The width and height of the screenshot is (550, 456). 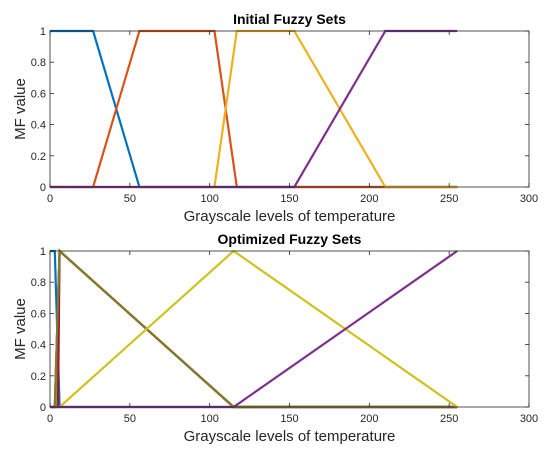 What do you see at coordinates (38, 283) in the screenshot?
I see `chart-2-y-tick-label: 0.8` at bounding box center [38, 283].